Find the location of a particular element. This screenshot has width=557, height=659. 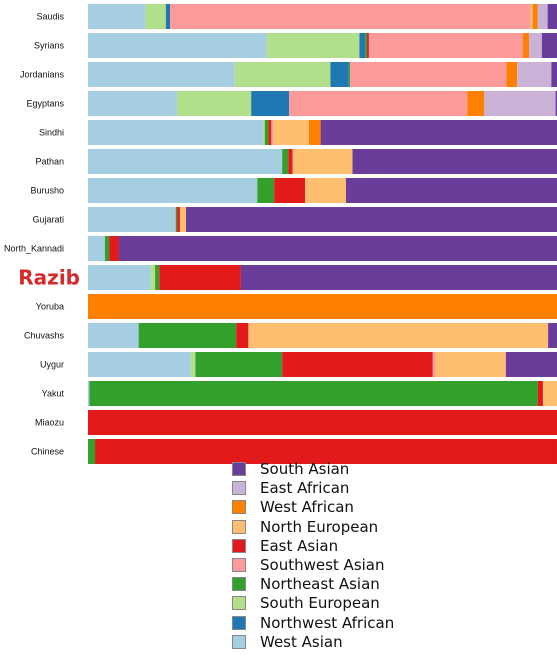

legend-label: Northwest African is located at coordinates (327, 622).